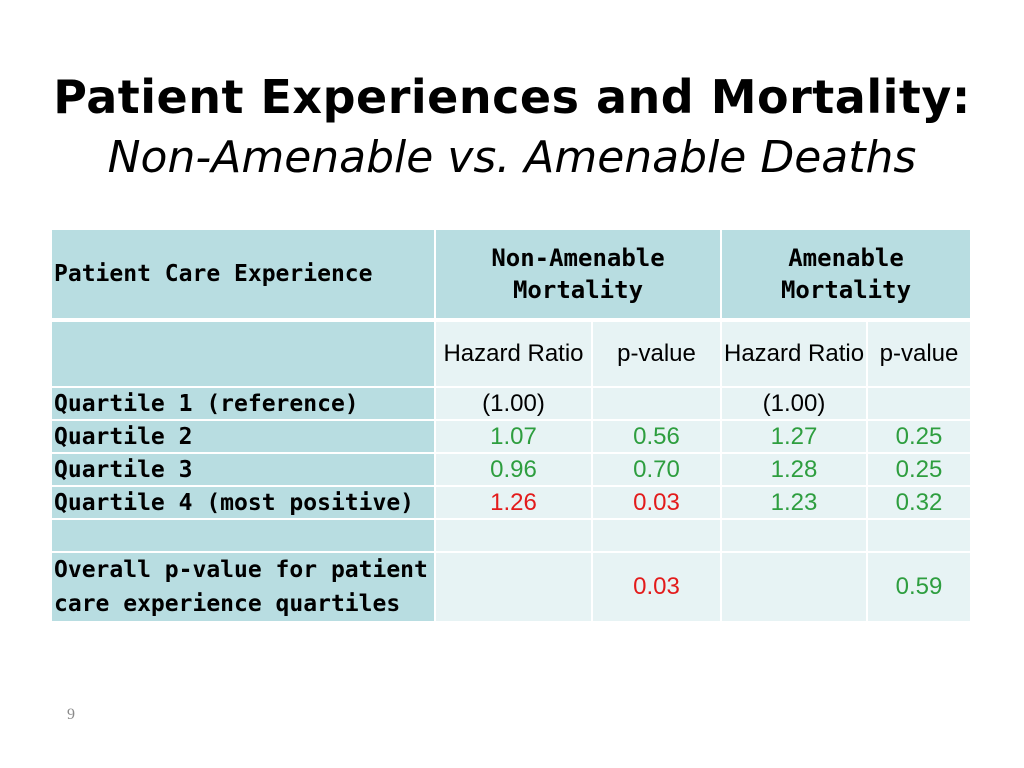 This screenshot has width=1024, height=768. I want to click on am-p-value, so click(920, 404).